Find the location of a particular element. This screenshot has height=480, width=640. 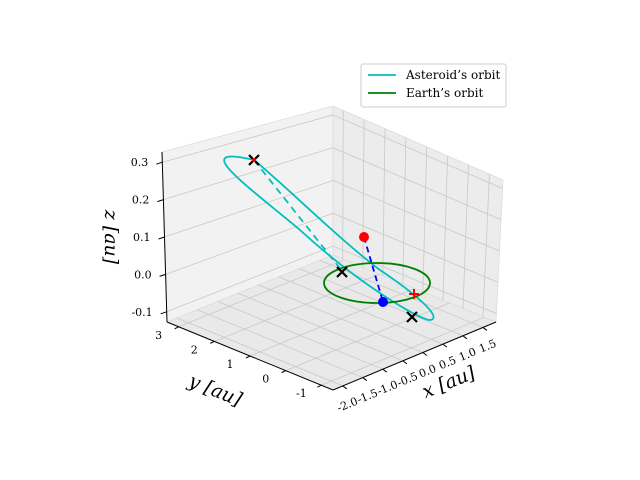

x-axis-line is located at coordinates (414, 356).